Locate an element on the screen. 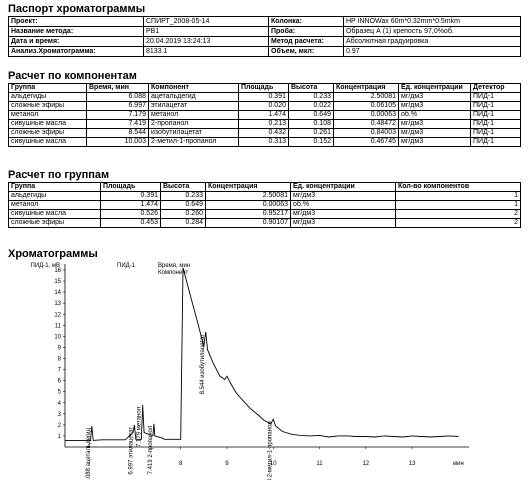  y-tick-label: 5 is located at coordinates (60, 393).